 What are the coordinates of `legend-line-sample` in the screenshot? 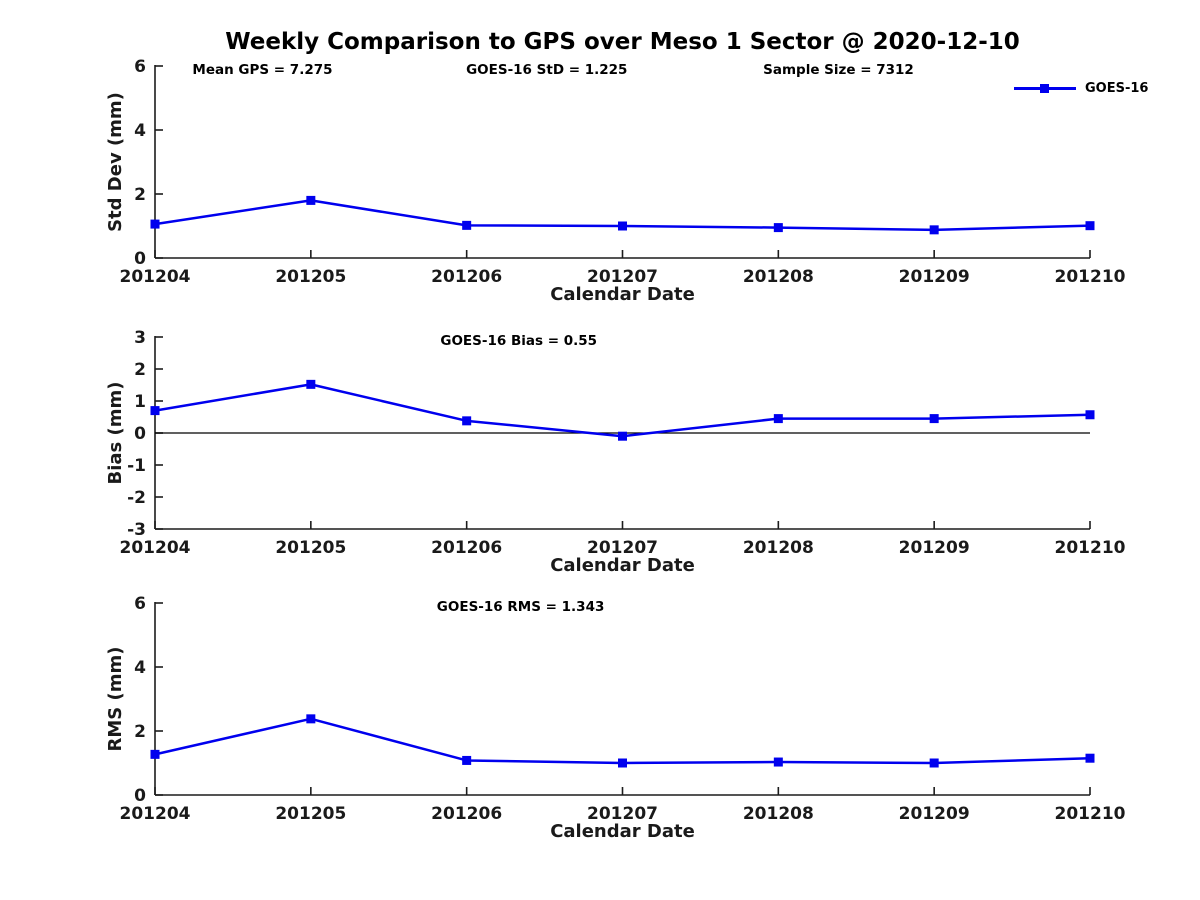 It's located at (1045, 88).